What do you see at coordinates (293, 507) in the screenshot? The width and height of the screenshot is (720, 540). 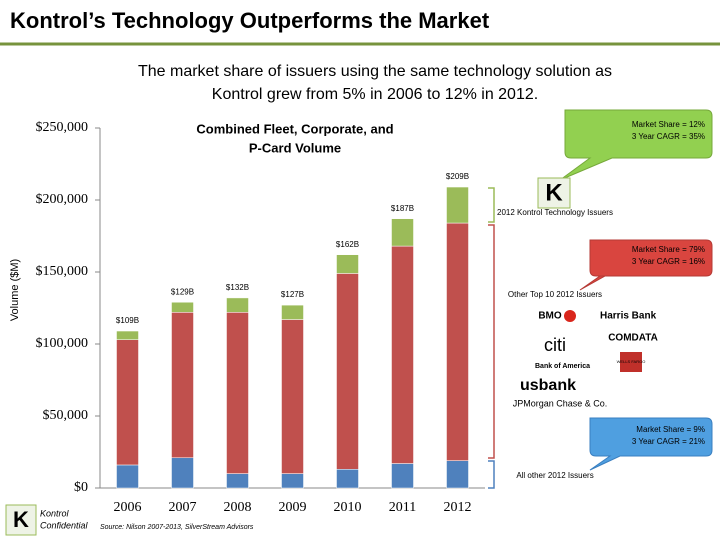 I see `x-tick-label: 2009` at bounding box center [293, 507].